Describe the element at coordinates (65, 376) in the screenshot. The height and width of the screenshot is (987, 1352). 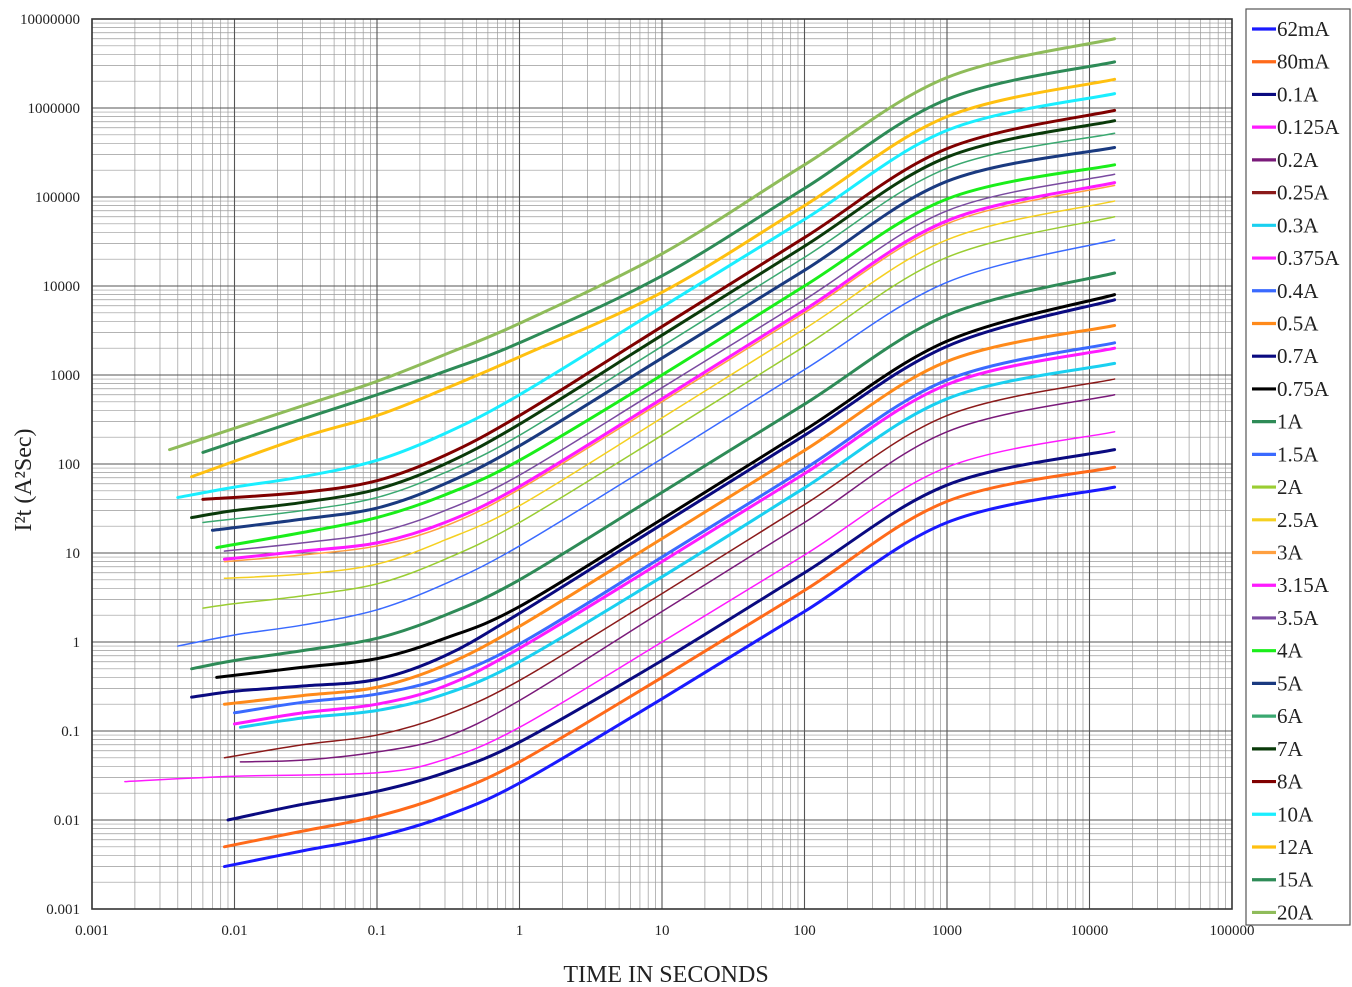
I see `y-tick-label: 1000` at that location.